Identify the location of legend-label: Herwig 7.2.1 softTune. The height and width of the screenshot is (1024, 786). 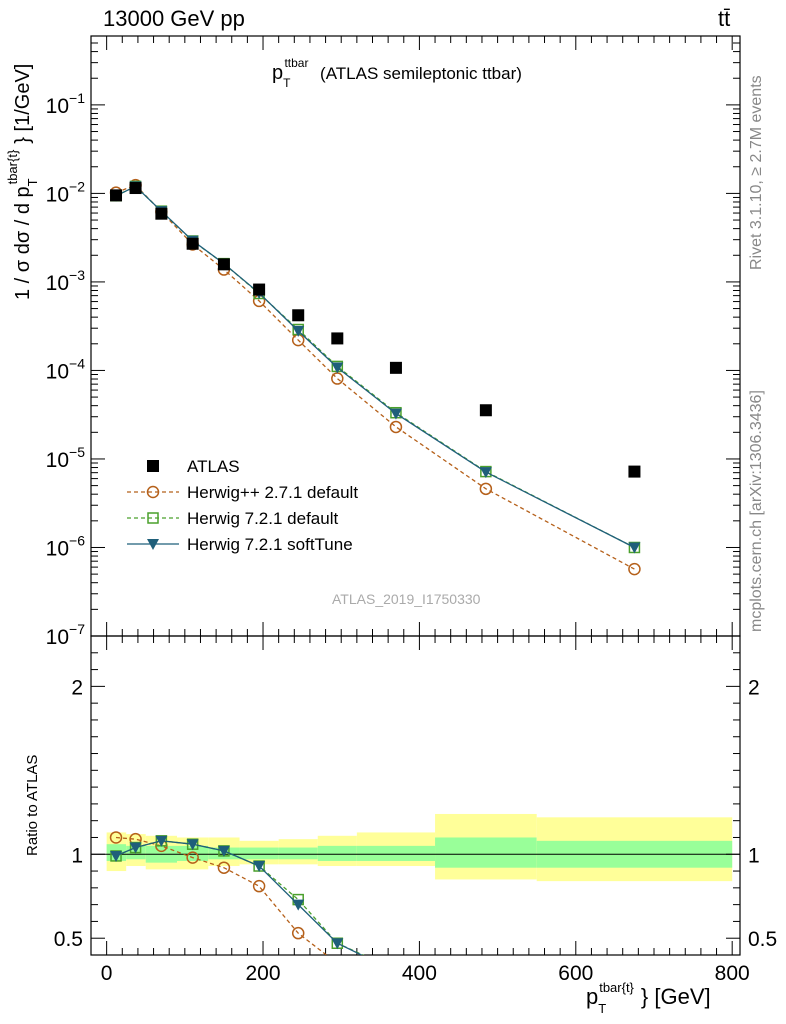
(270, 544).